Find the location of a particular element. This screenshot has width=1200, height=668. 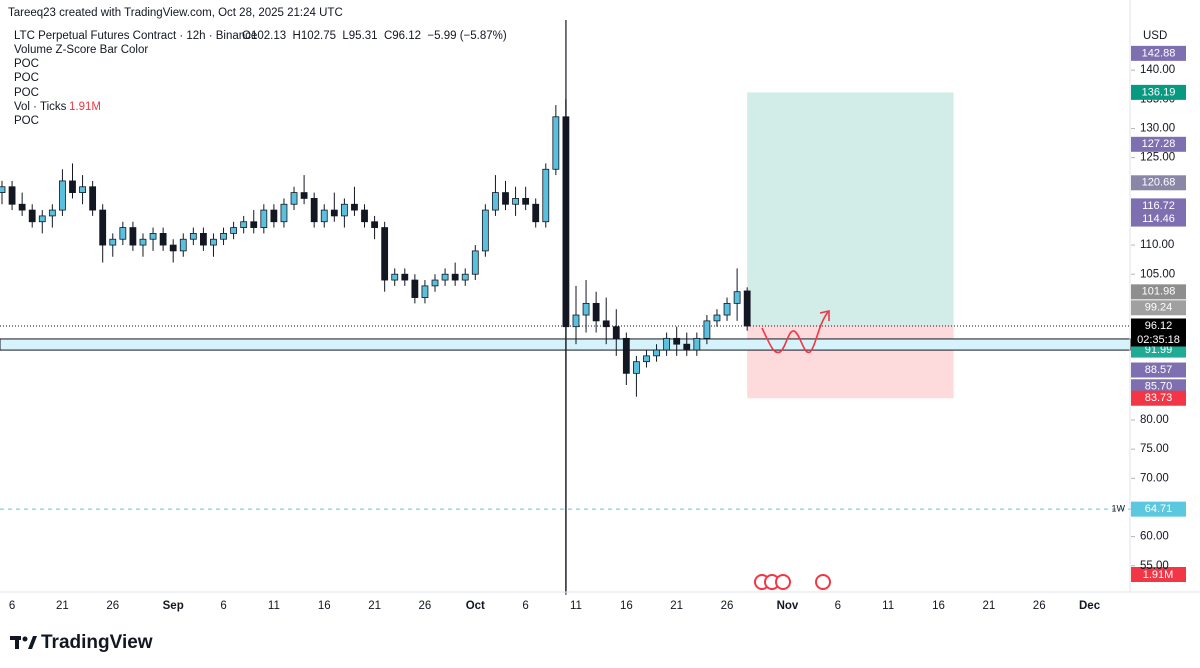

volume-badge is located at coordinates (1158, 574).